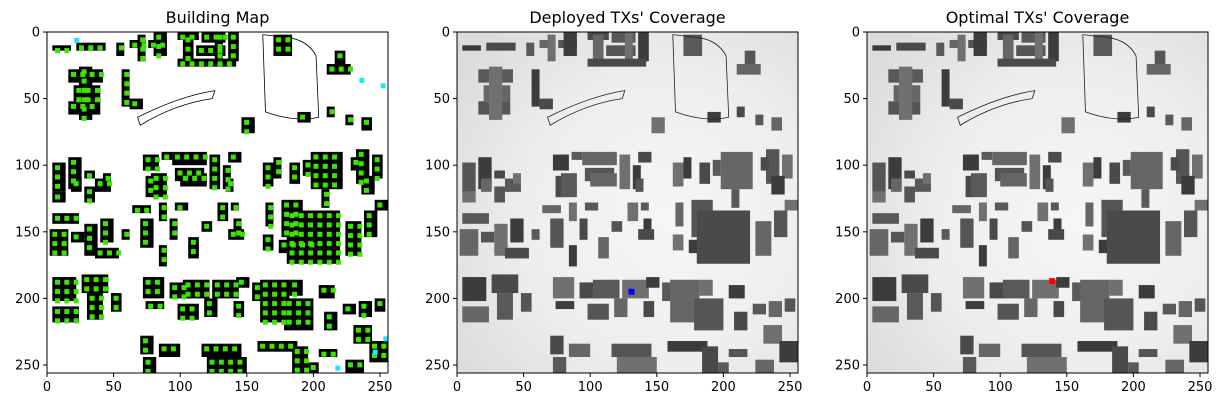 Image resolution: width=1224 pixels, height=407 pixels. Describe the element at coordinates (790, 387) in the screenshot. I see `x-tick-label: 250` at that location.